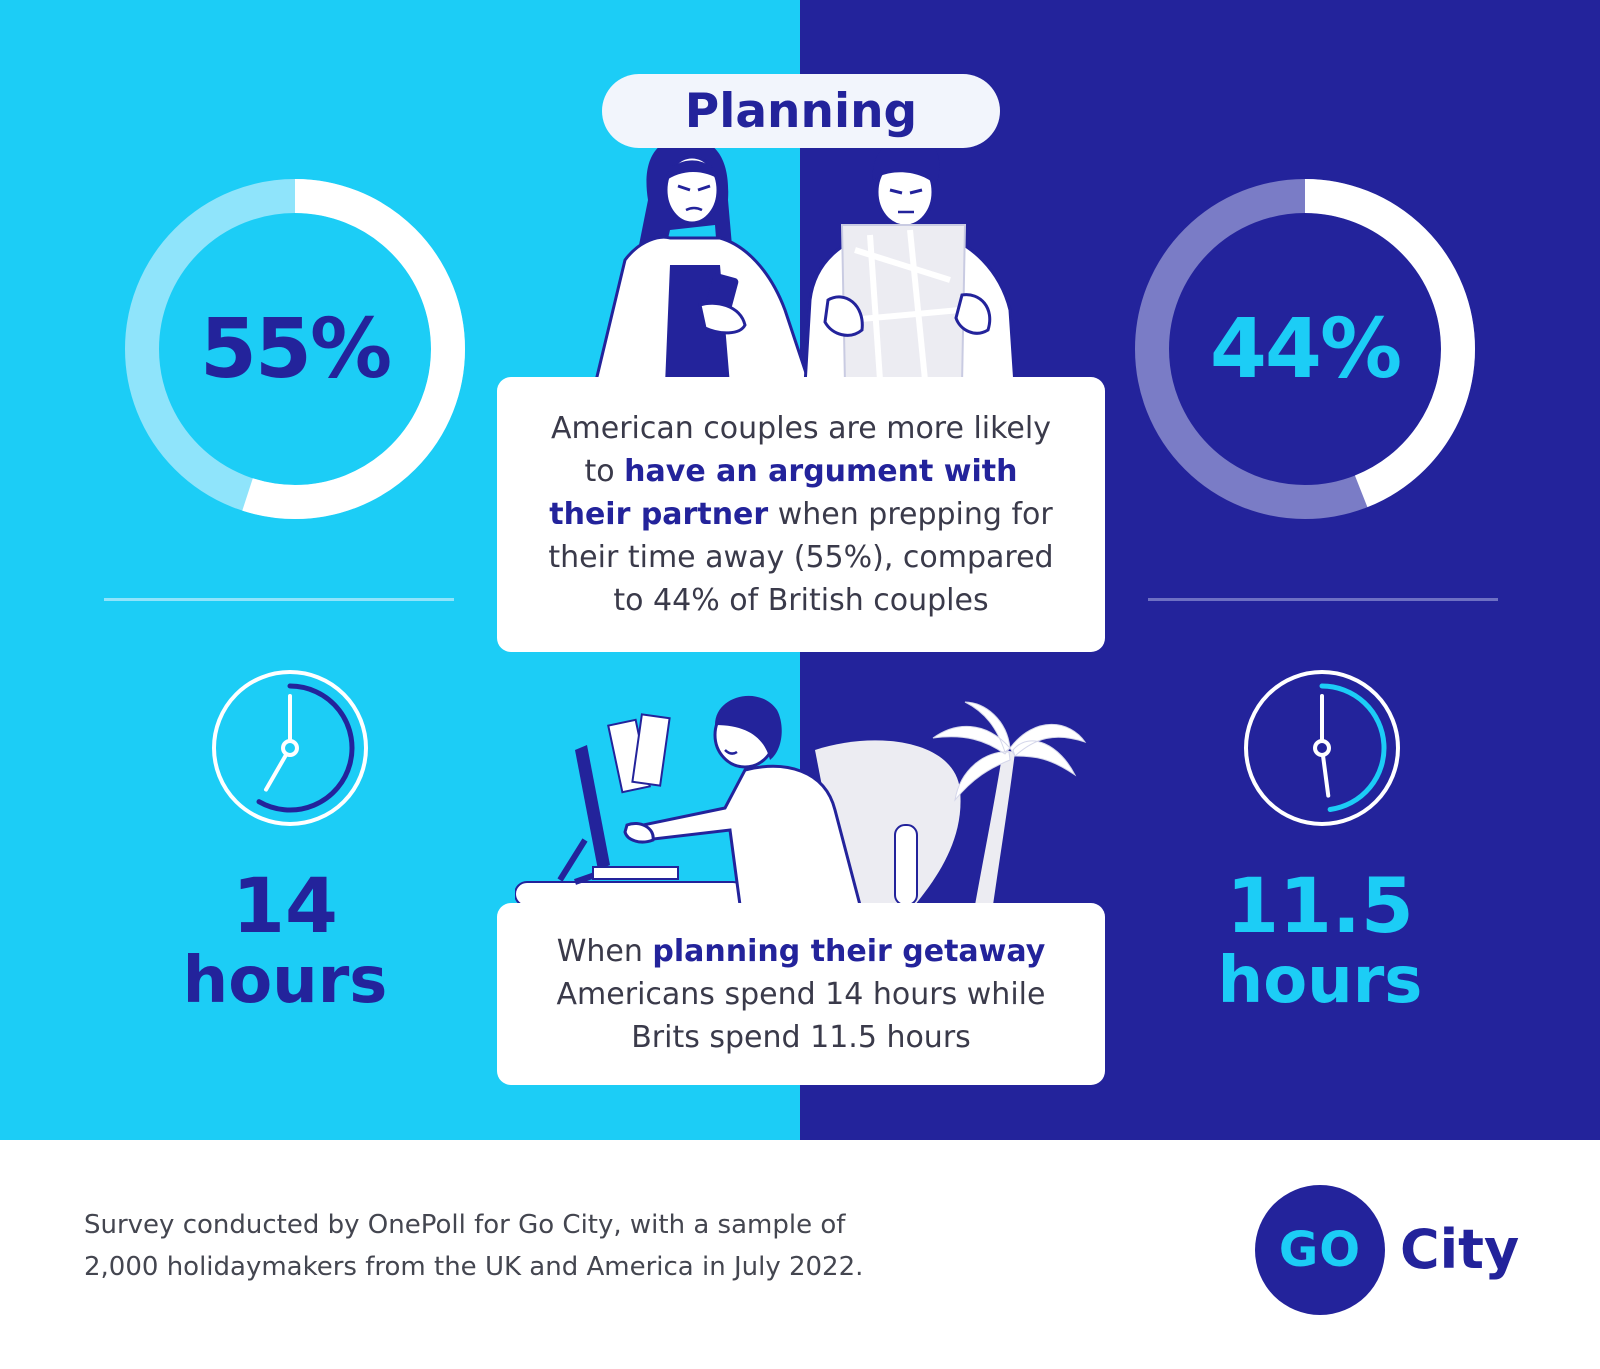  Describe the element at coordinates (906, 865) in the screenshot. I see `chair-post` at that location.